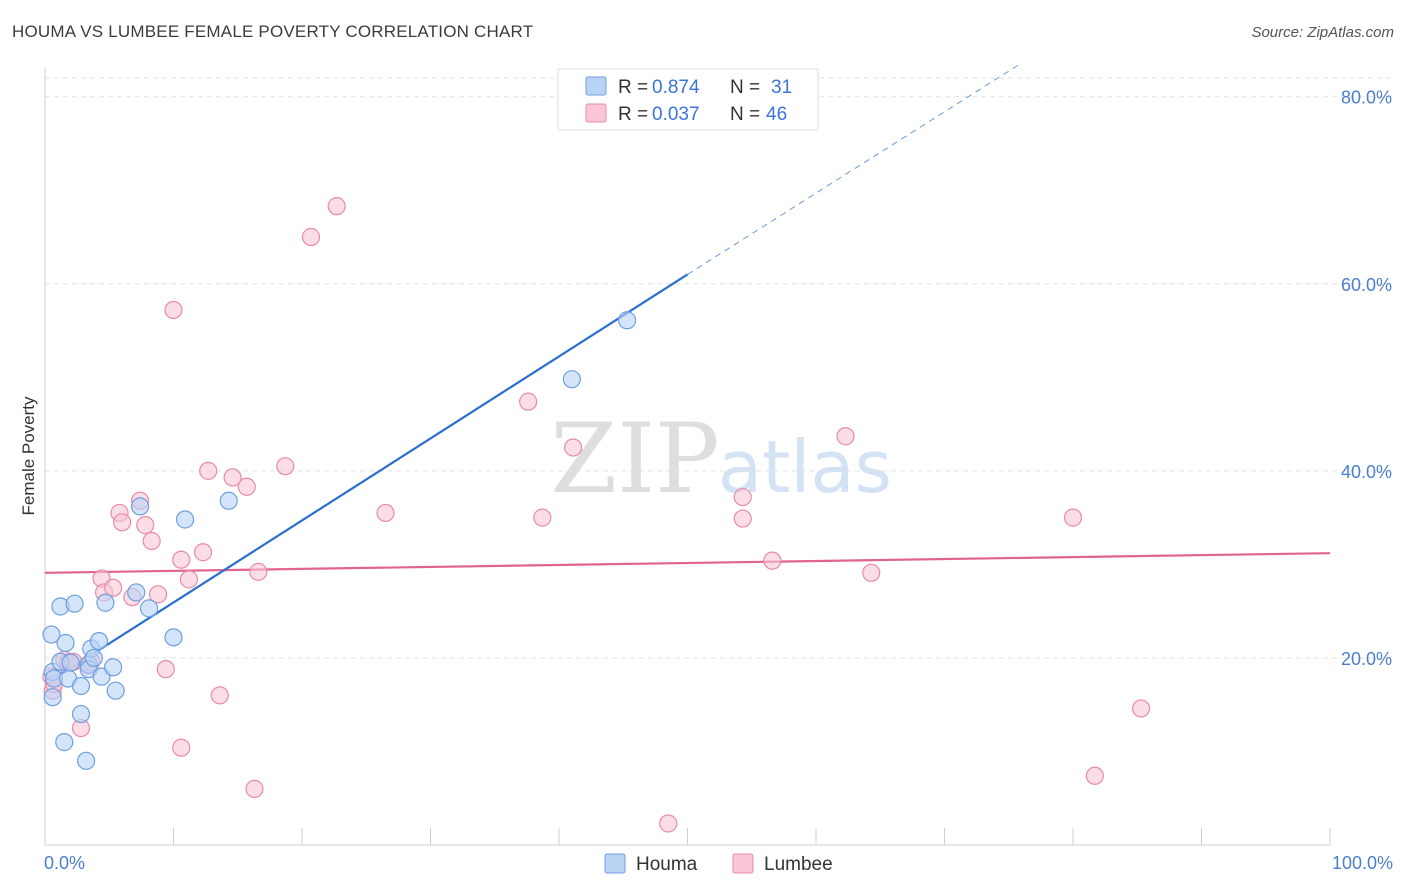  What do you see at coordinates (1366, 98) in the screenshot?
I see `y-tick-label: 80.0%` at bounding box center [1366, 98].